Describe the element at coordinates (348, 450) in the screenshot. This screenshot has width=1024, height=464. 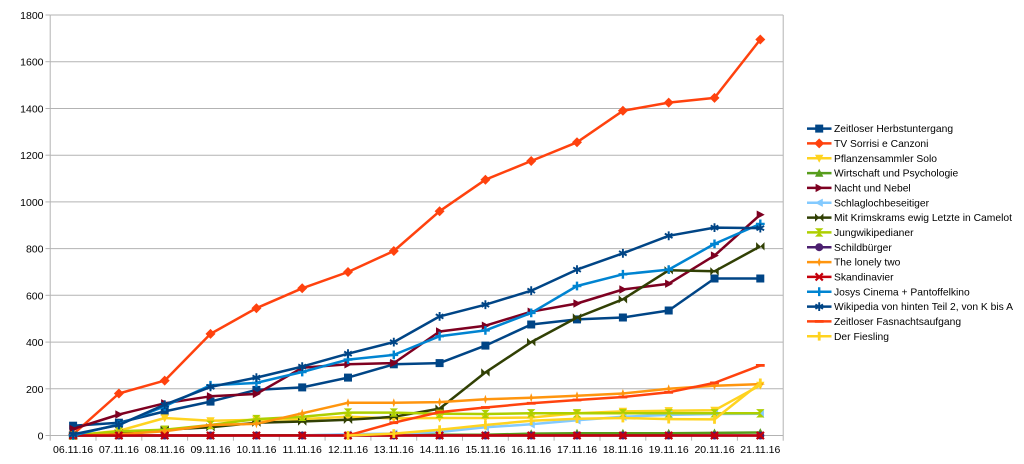
I see `svg-text: 12.11.16` at that location.